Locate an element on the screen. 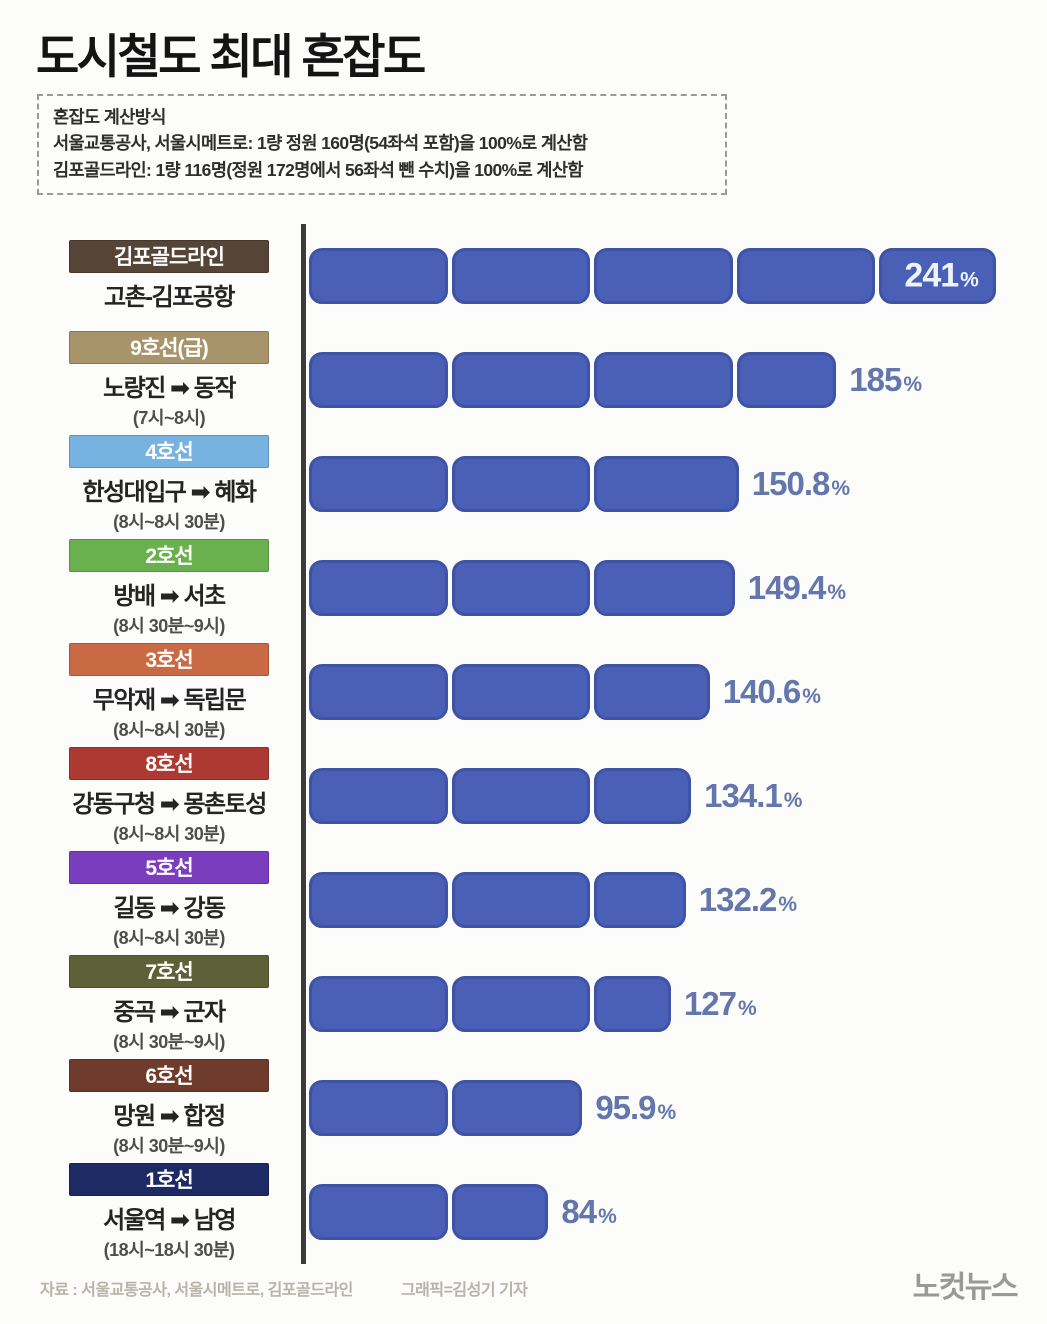  chart-row: 8호선 강동구청 ➡ 몽촌토성 (8시~8시 30분) 134.1% is located at coordinates (537, 796).